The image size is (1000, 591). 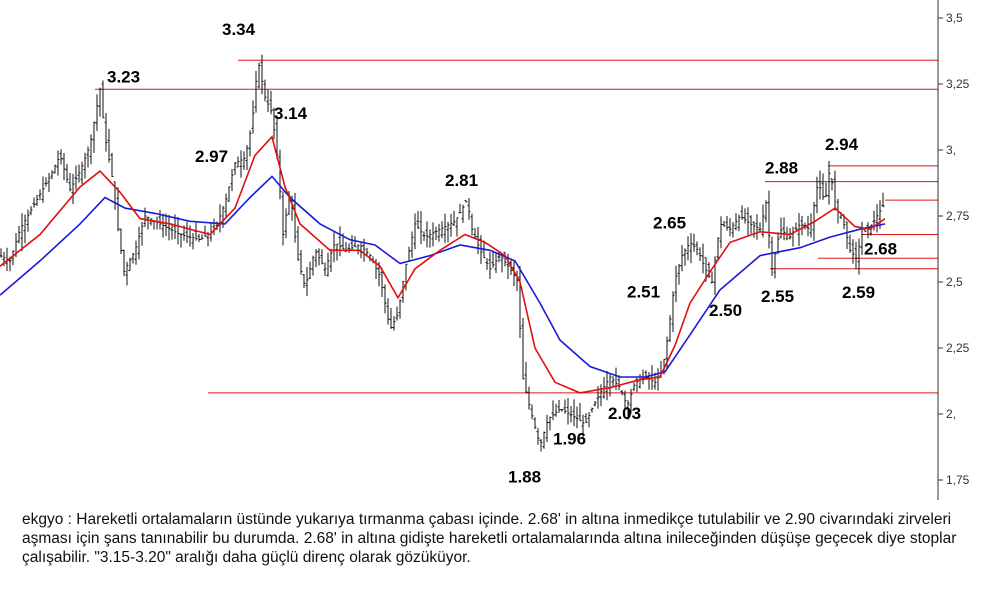 I want to click on price-annotation: 2.55, so click(x=777, y=296).